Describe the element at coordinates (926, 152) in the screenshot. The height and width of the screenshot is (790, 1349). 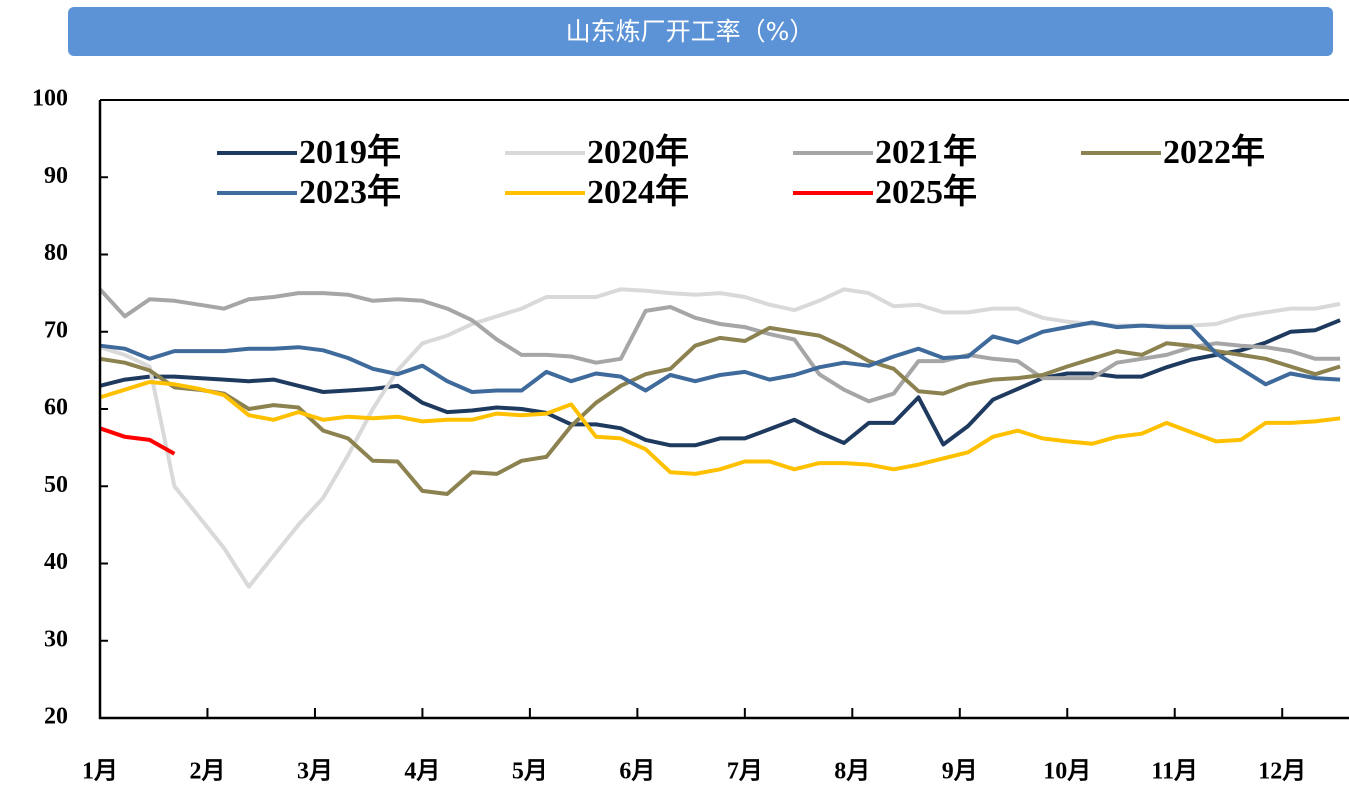
I see `legend-label: 2021年` at that location.